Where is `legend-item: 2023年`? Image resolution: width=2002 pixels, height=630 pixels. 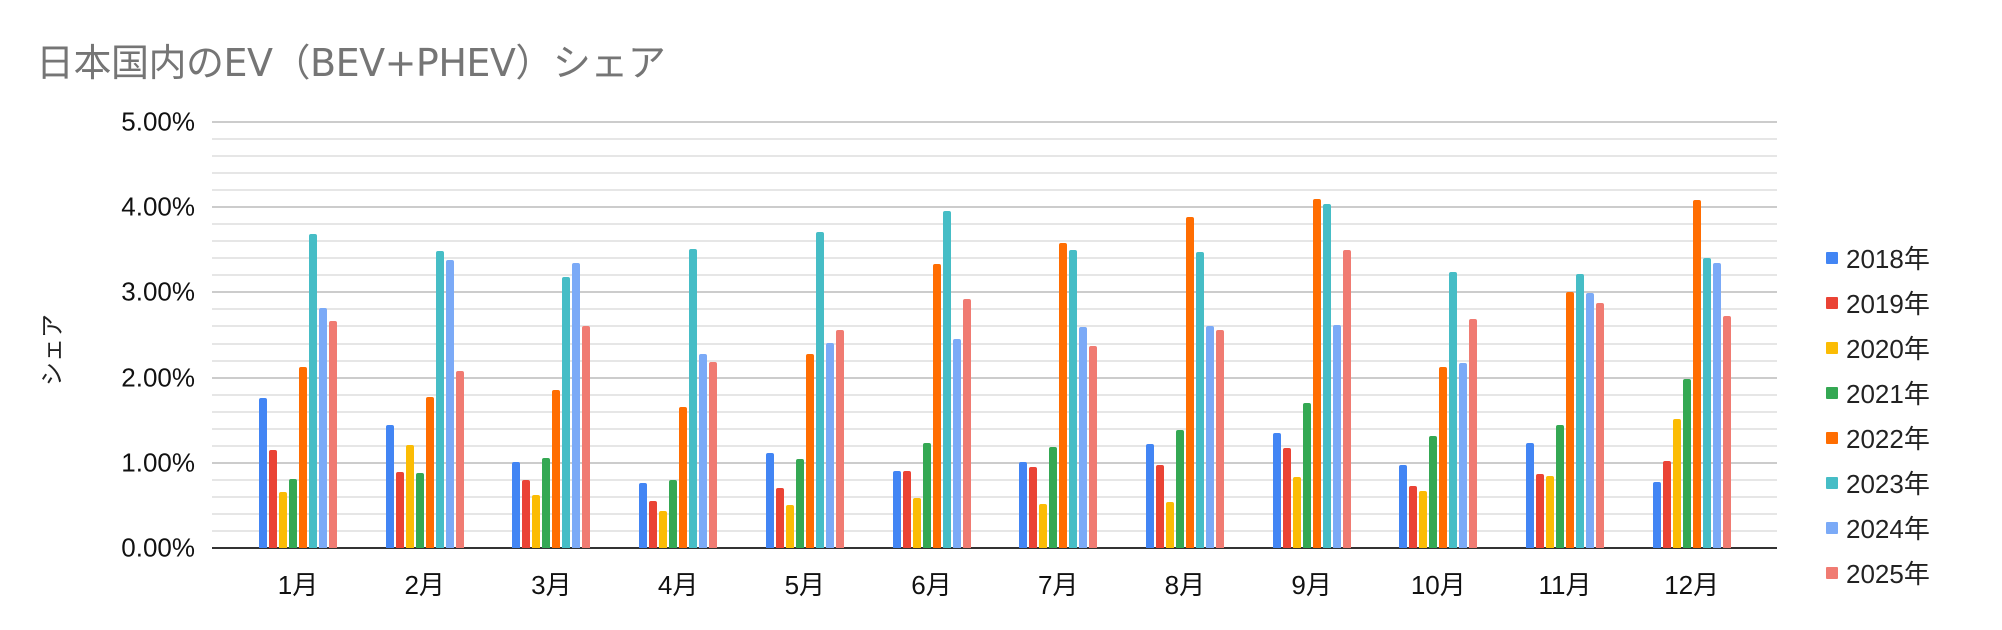
legend-item: 2023年 is located at coordinates (1878, 482).